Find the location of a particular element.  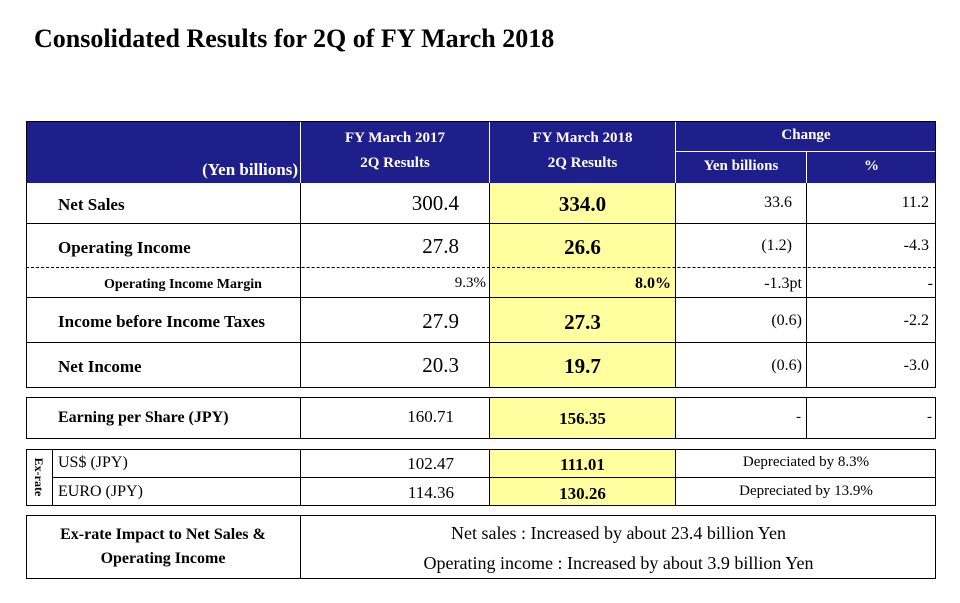

usd-prev-value: 102.47 is located at coordinates (430, 463).